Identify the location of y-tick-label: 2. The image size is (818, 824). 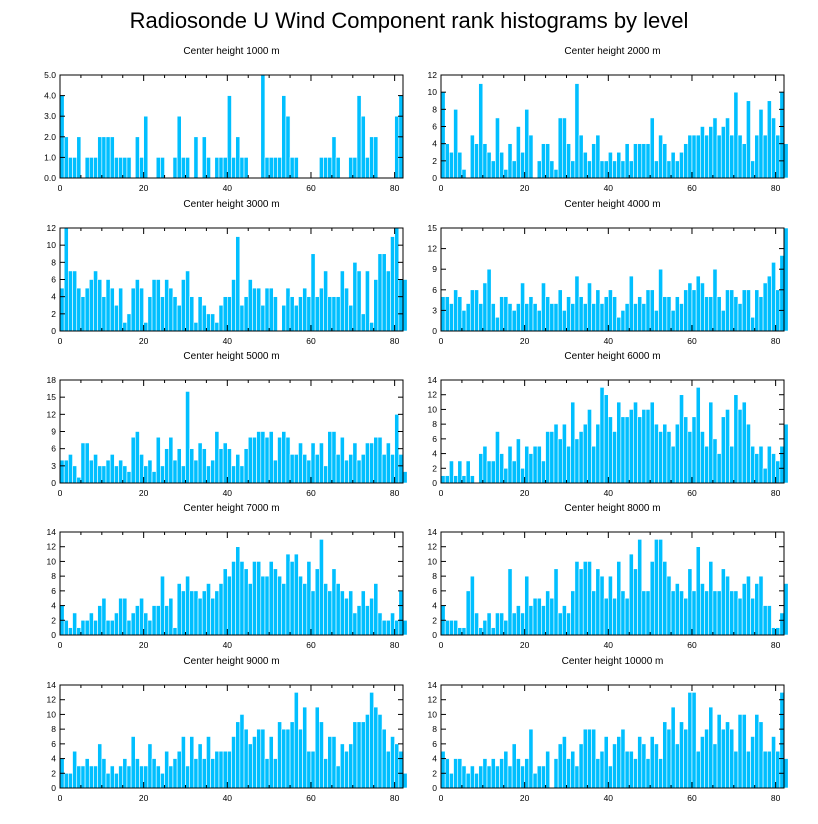
(434, 161).